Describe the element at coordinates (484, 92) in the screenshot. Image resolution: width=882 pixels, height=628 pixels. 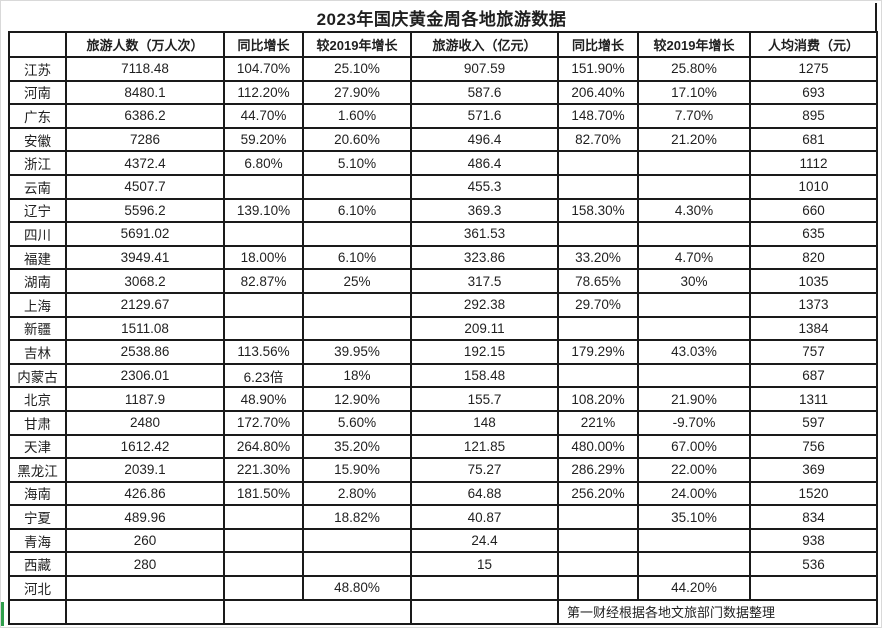
I see `data-cell: 587.6` at that location.